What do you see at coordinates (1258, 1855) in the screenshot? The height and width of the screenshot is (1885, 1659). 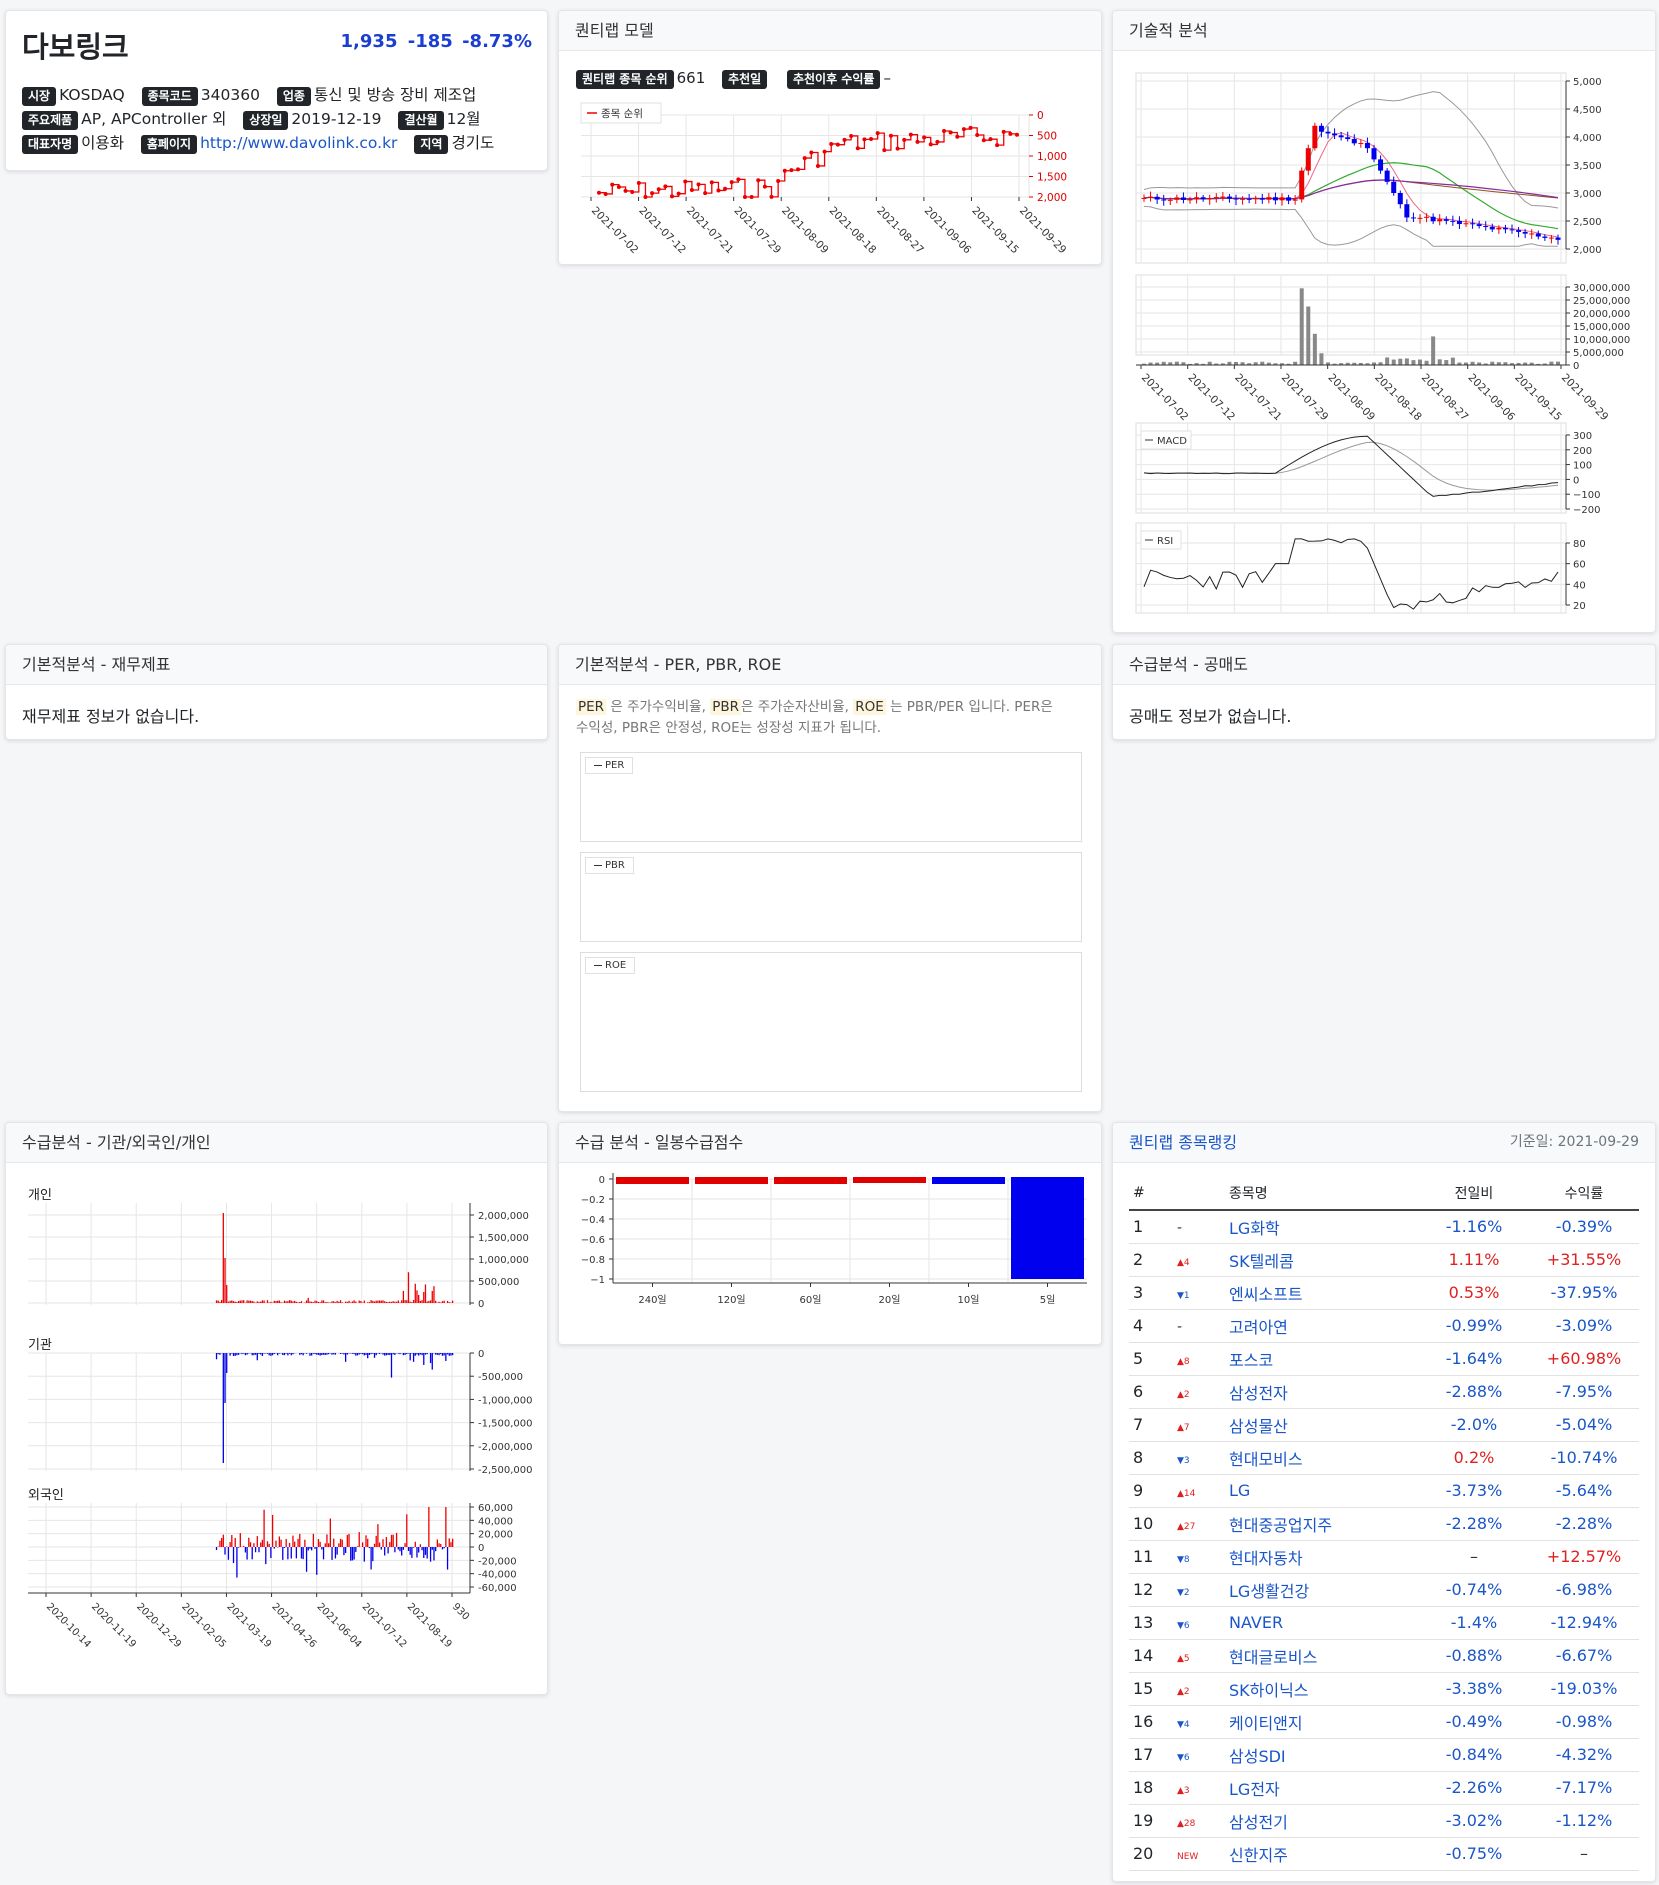 I see `stock-link: 신한지주` at bounding box center [1258, 1855].